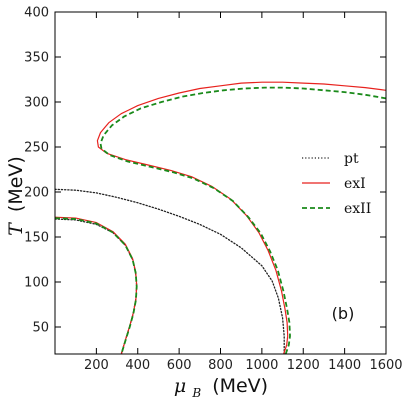 The height and width of the screenshot is (402, 407). Describe the element at coordinates (180, 386) in the screenshot. I see `x-axis-symbol: μ` at that location.